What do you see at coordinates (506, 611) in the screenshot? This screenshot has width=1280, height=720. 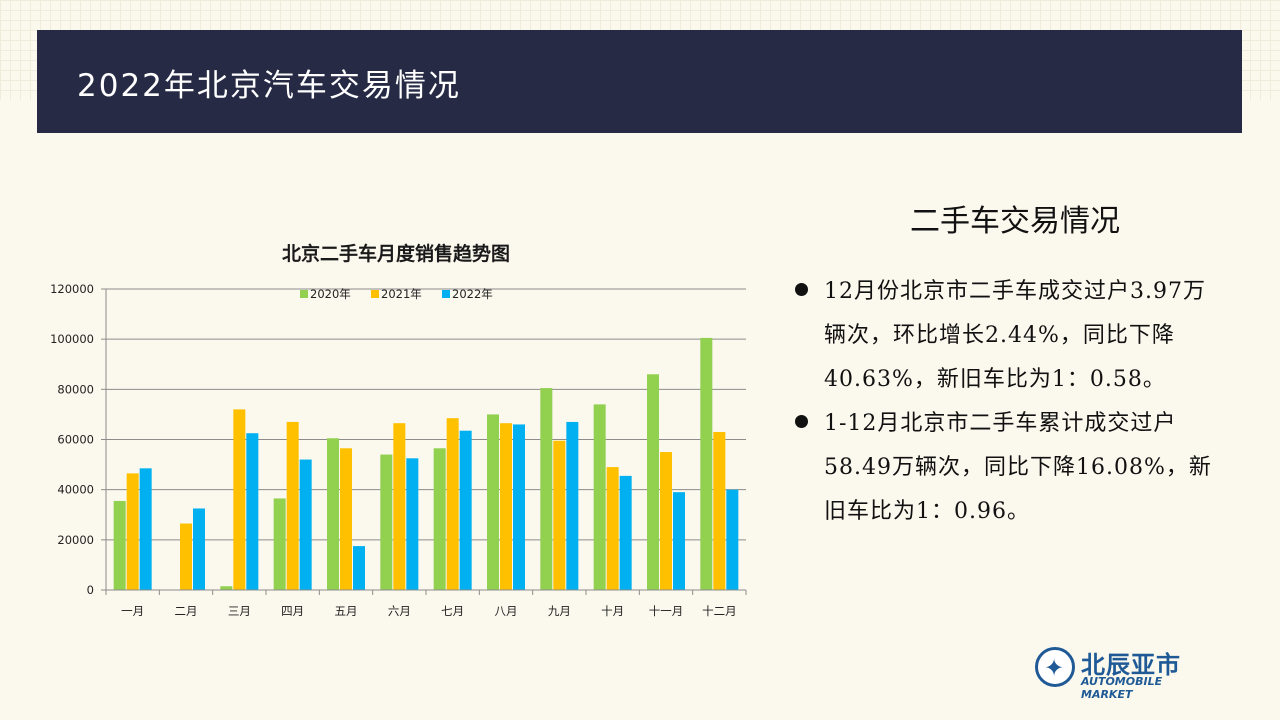 I see `x-tick-label: 八月` at bounding box center [506, 611].